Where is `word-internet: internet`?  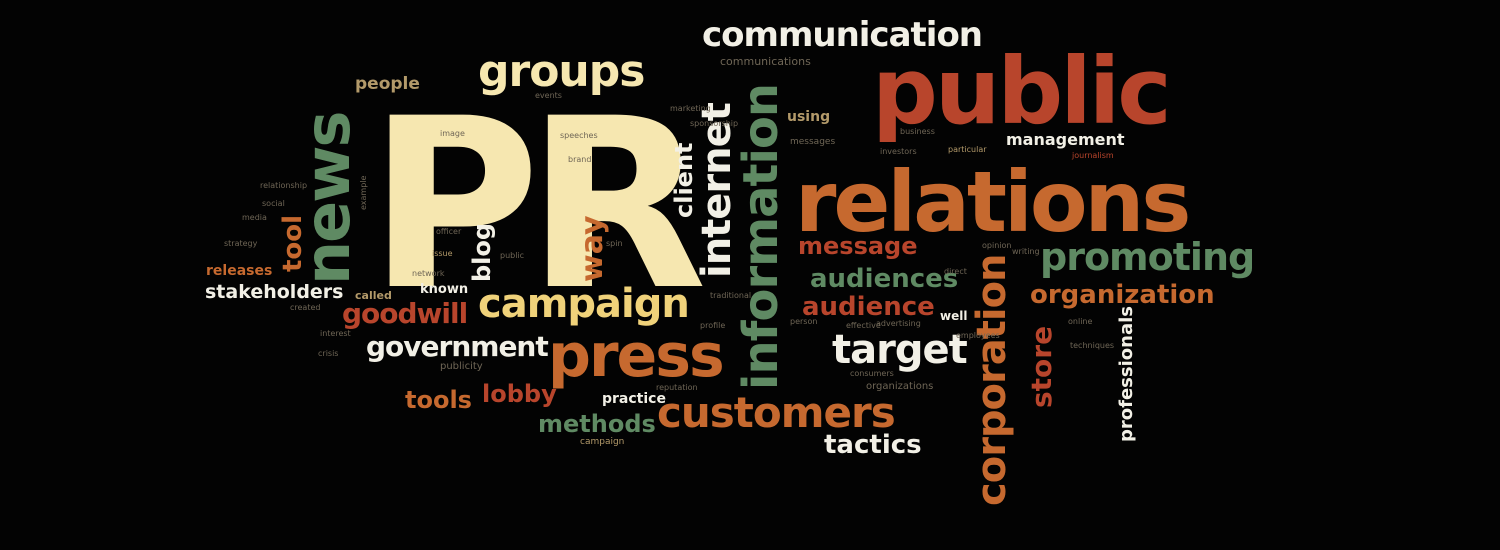
word-internet: internet is located at coordinates (717, 190).